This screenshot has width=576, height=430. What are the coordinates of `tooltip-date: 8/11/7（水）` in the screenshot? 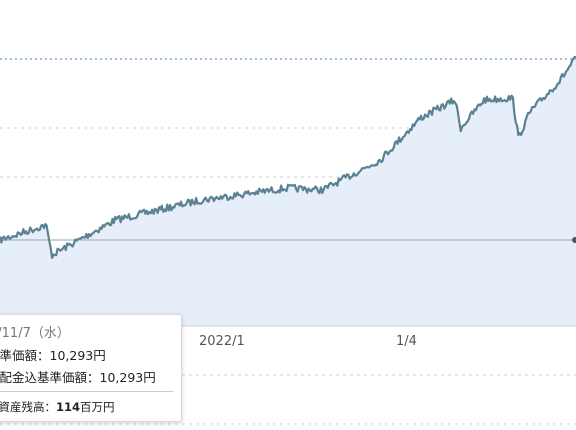 It's located at (35, 333).